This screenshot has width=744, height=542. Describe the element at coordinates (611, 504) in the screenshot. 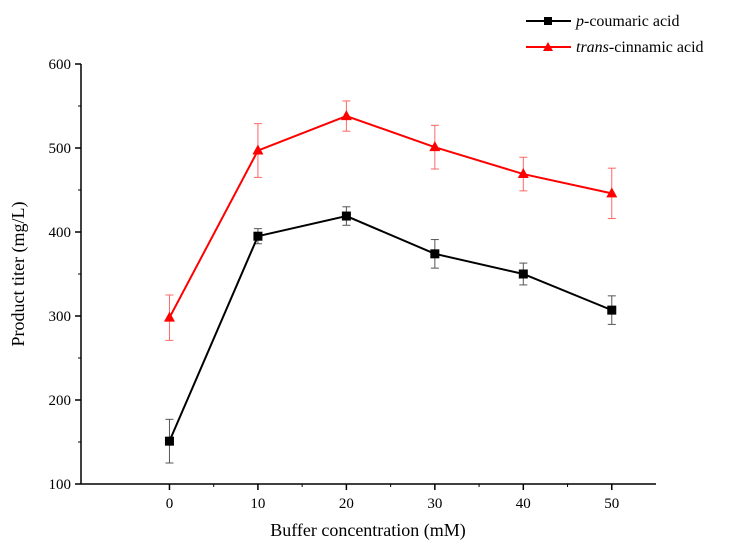

I see `x-tick-label: 50` at that location.